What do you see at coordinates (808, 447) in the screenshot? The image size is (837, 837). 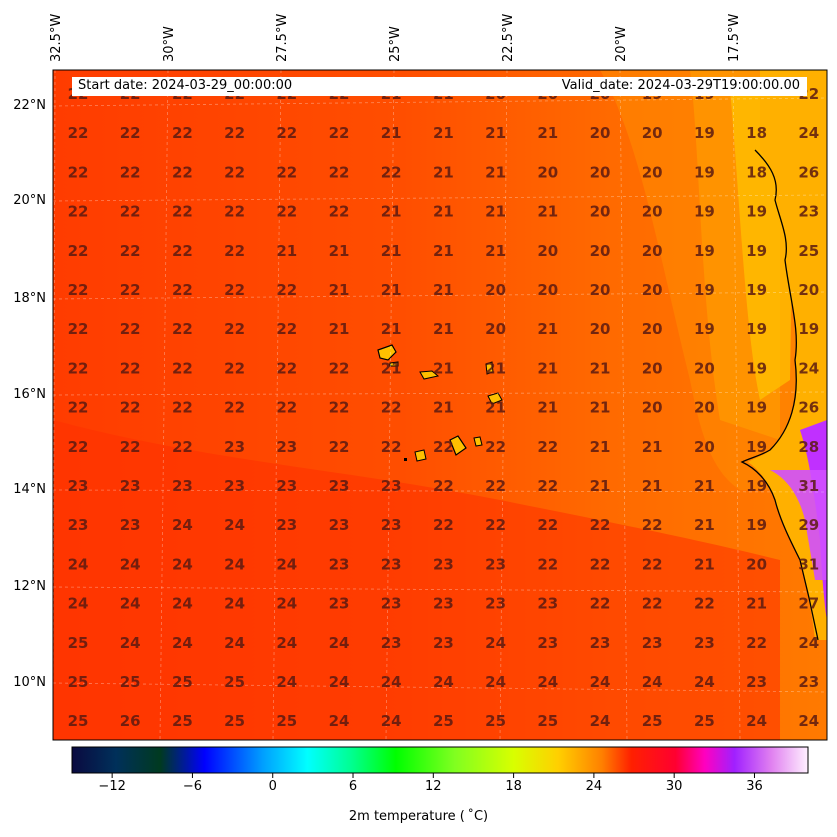 I see `grid-value: 28` at bounding box center [808, 447].